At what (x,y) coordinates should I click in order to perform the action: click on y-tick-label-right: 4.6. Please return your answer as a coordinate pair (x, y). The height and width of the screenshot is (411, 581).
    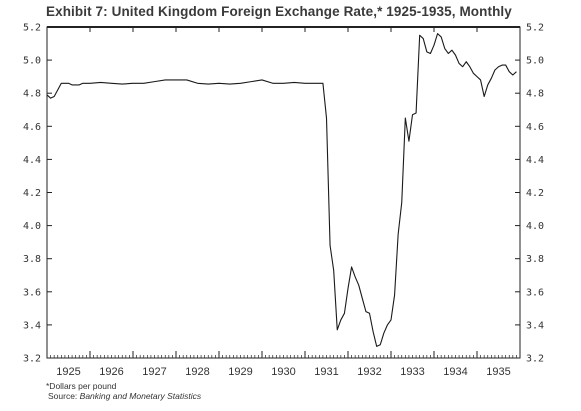
    Looking at the image, I should click on (535, 127).